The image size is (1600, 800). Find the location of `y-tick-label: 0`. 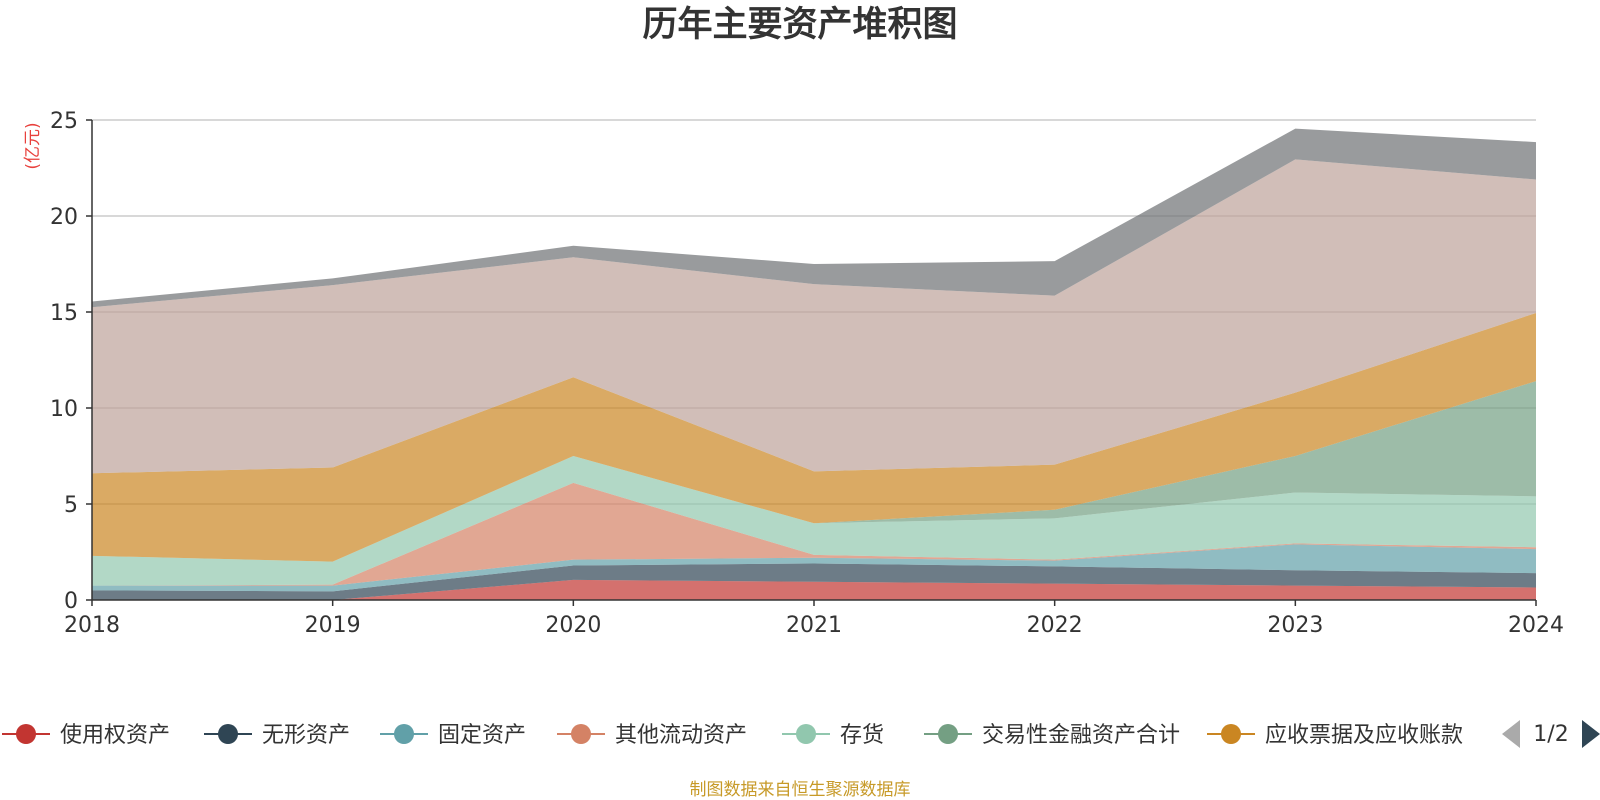

y-tick-label: 0 is located at coordinates (71, 601).